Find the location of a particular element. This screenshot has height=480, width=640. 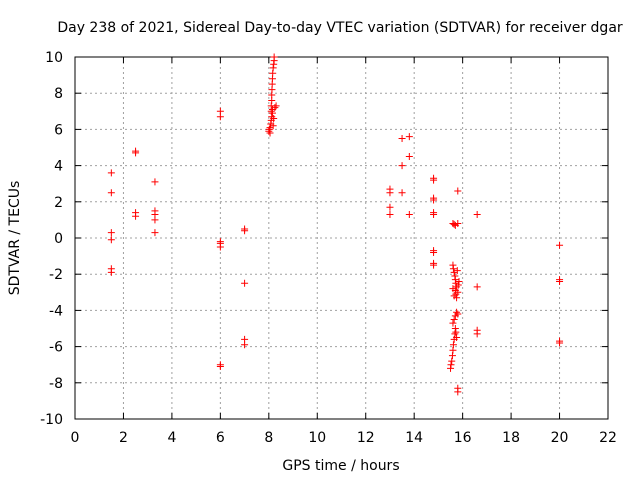

y-tick-label: 4 is located at coordinates (58, 167).